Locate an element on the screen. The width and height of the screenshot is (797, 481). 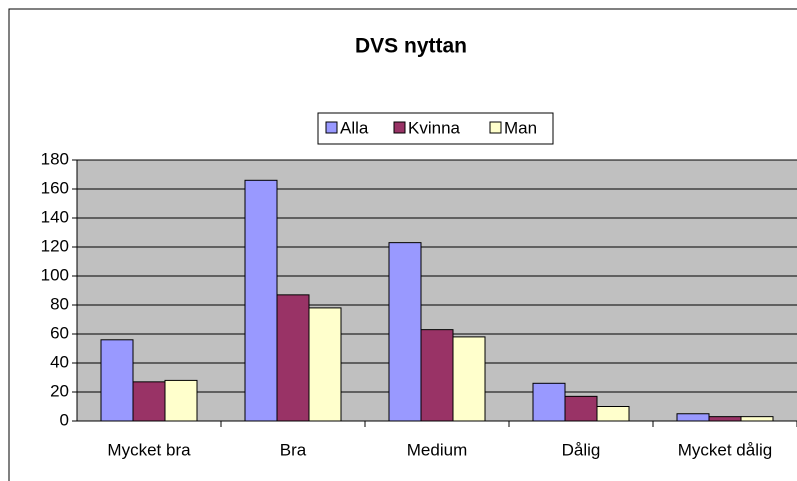
legend-label: Kvinna is located at coordinates (434, 127).